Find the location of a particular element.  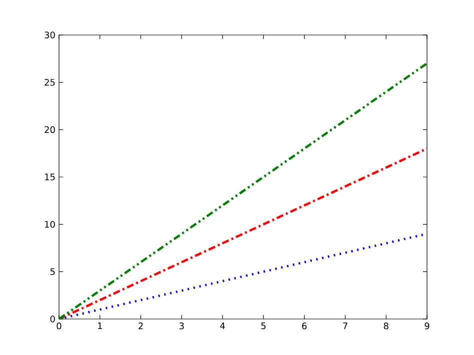

y-tick-label: 25 is located at coordinates (49, 82).